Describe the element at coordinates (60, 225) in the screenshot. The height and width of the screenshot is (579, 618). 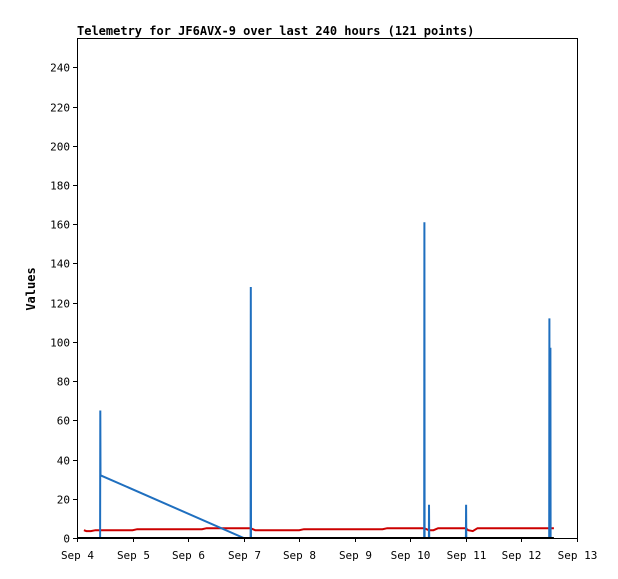
I see `y-tick-label: 160` at that location.